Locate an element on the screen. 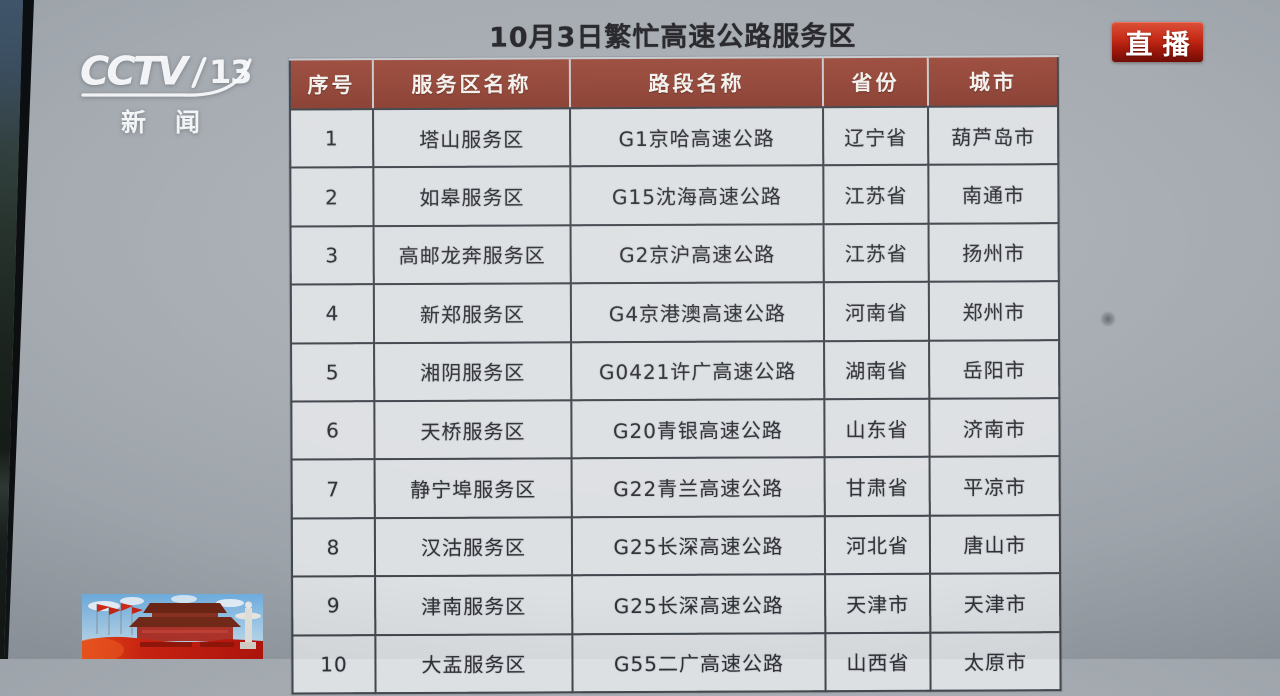  table-cell: 甘肃省 is located at coordinates (877, 486).